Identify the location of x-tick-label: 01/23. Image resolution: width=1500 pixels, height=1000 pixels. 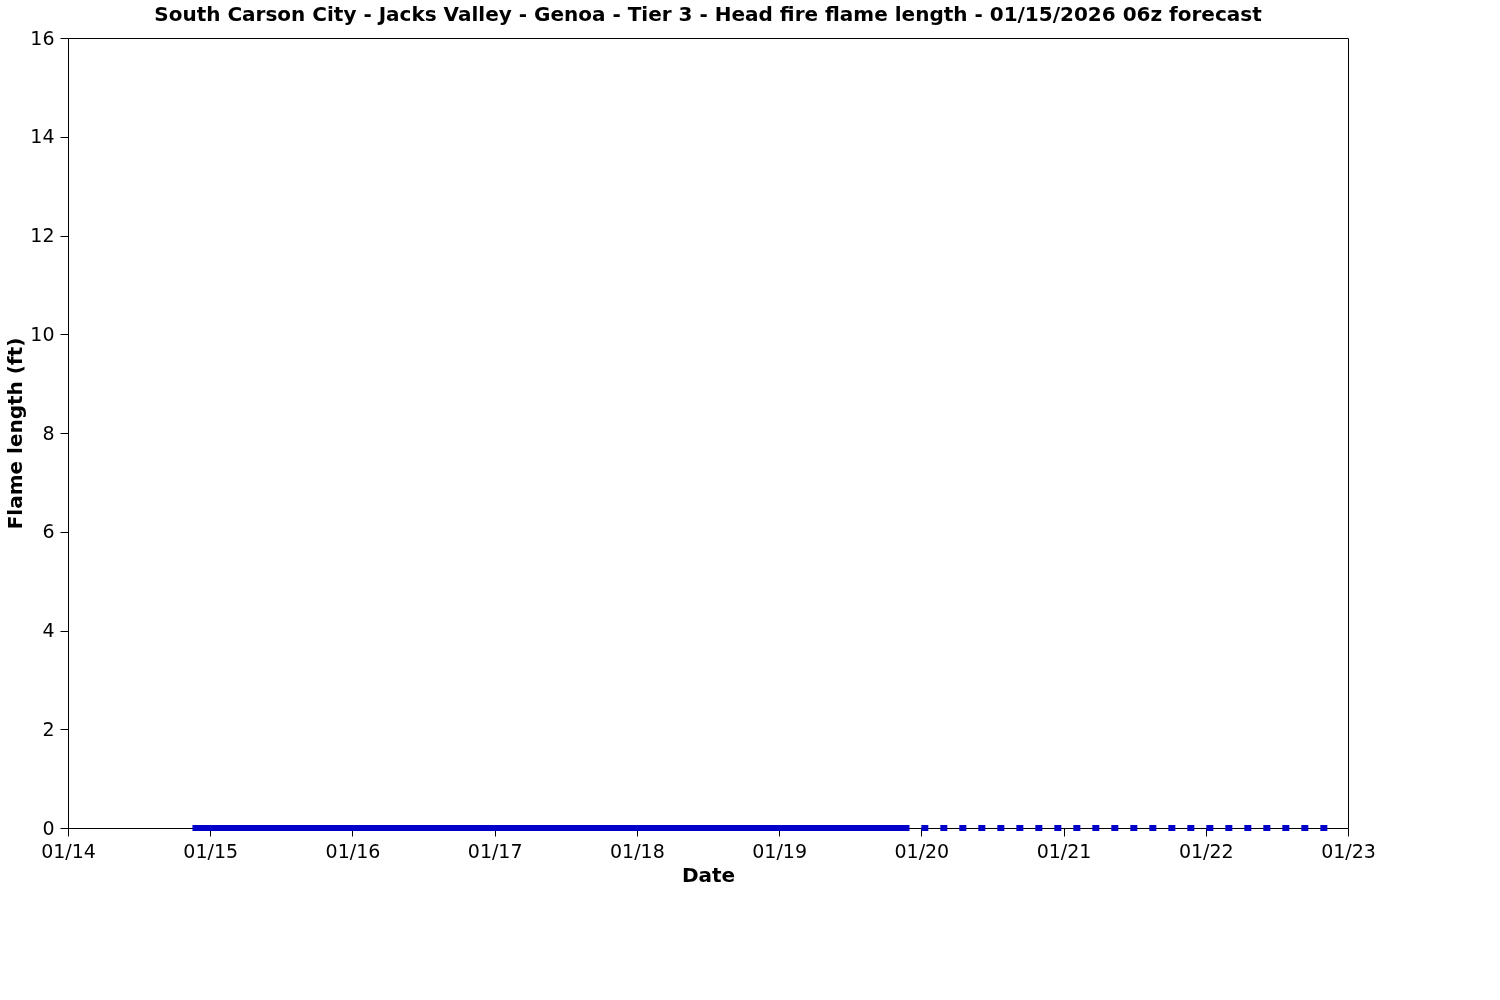
(1348, 850).